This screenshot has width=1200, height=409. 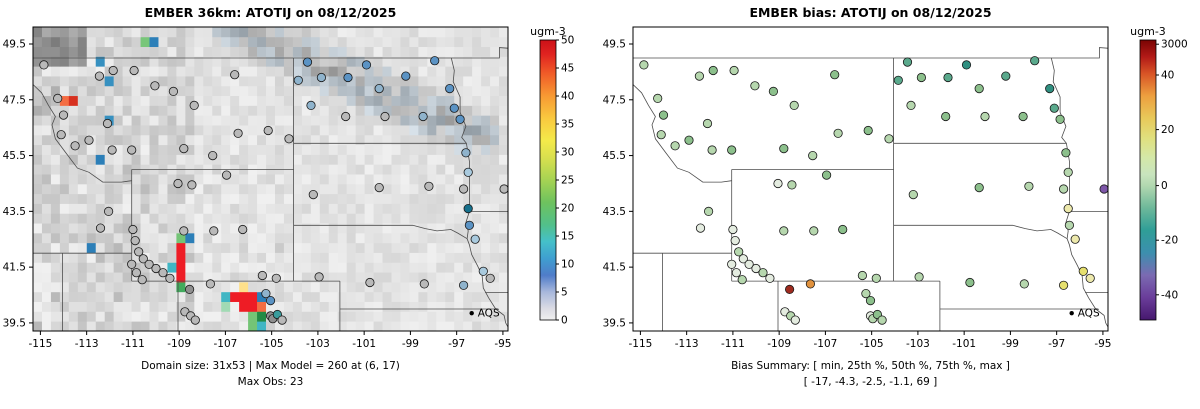 What do you see at coordinates (1167, 76) in the screenshot?
I see `colorbar-tick-label: 40` at bounding box center [1167, 76].